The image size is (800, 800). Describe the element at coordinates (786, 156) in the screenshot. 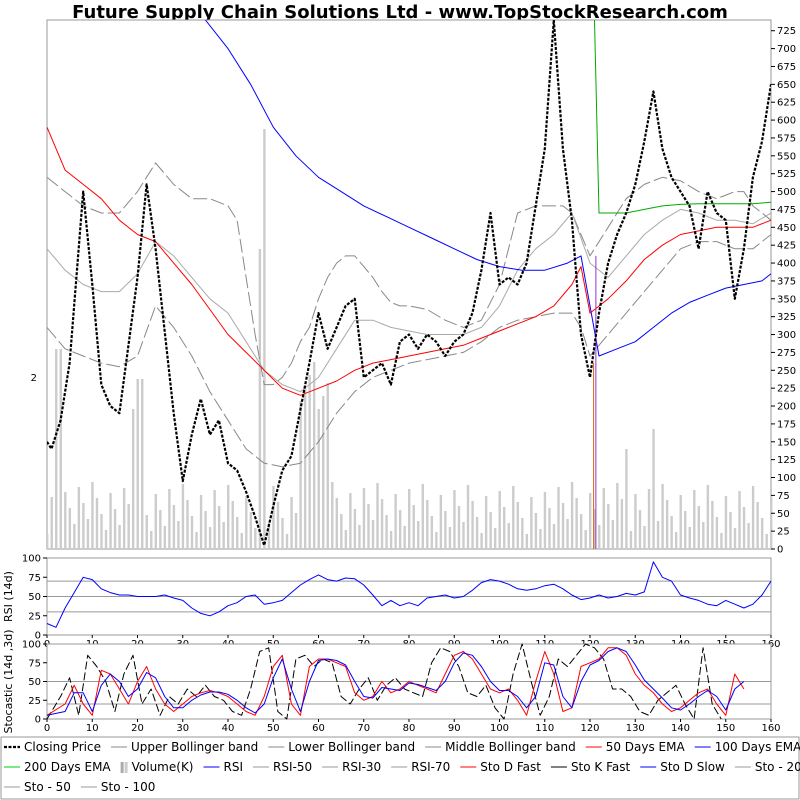

I see `price-y-tick-label: 550` at that location.